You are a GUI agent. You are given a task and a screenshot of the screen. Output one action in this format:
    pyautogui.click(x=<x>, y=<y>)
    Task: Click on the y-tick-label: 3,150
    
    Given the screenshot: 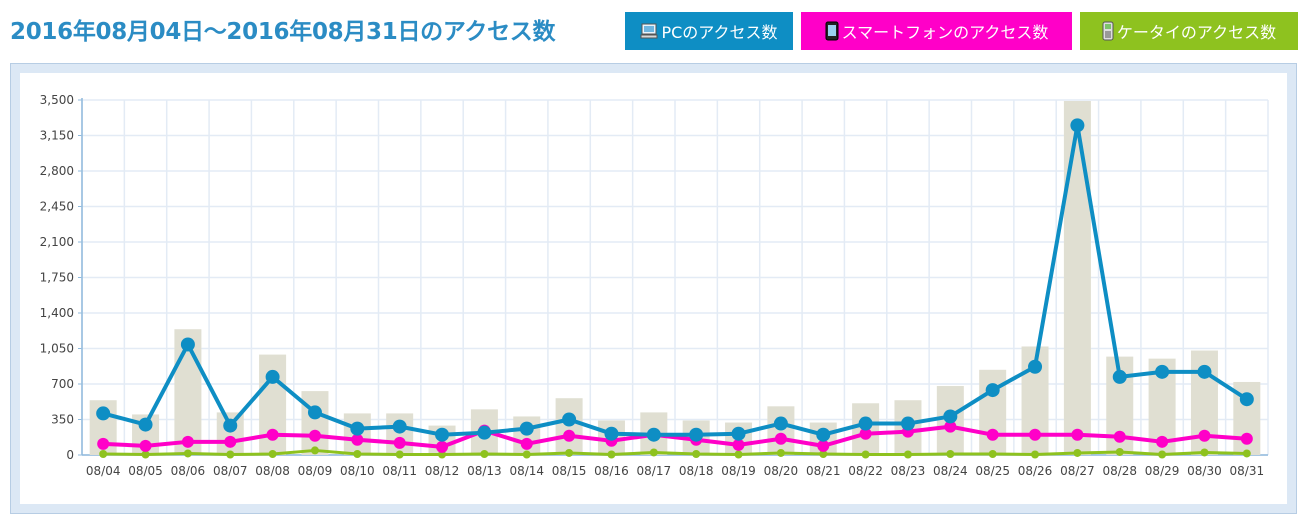 What is the action you would take?
    pyautogui.click(x=57, y=136)
    